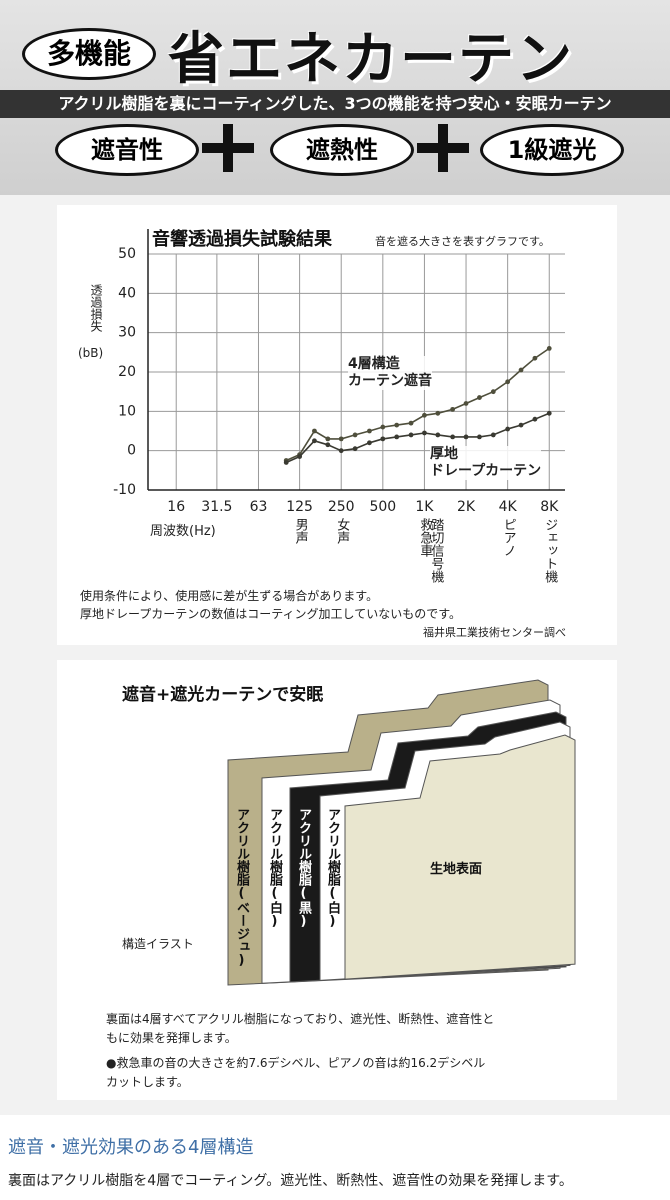 The height and width of the screenshot is (1200, 670). Describe the element at coordinates (158, 944) in the screenshot. I see `caption: 構造イラスト` at that location.